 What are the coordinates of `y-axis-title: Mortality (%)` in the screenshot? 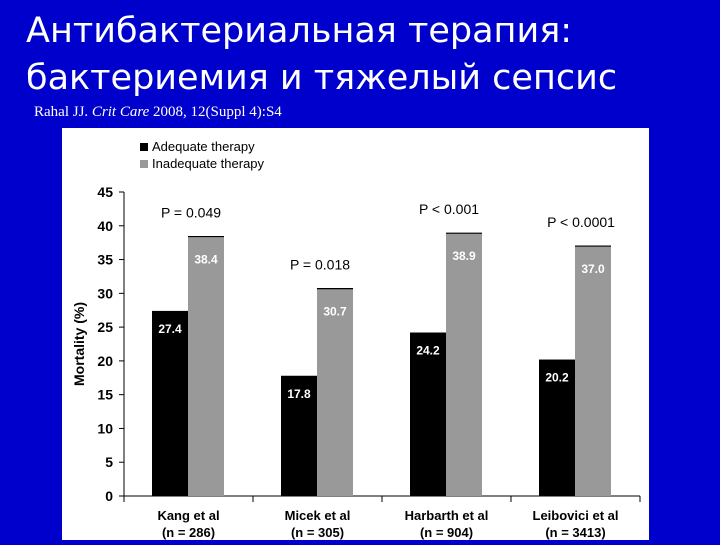 It's located at (79, 344).